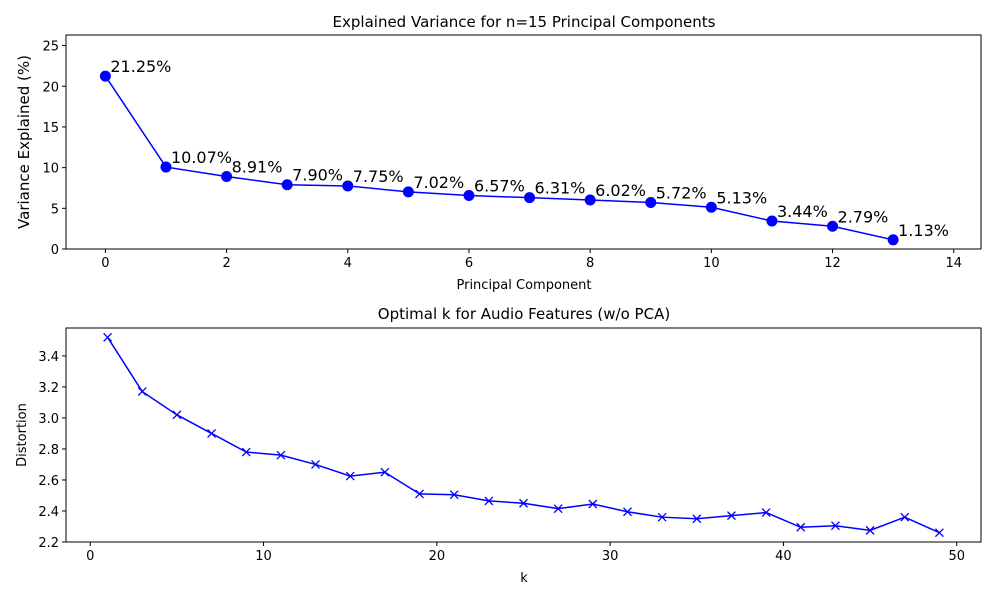 Image resolution: width=1000 pixels, height=600 pixels. What do you see at coordinates (923, 230) in the screenshot?
I see `chart-1-data-label: 1.13%` at bounding box center [923, 230].